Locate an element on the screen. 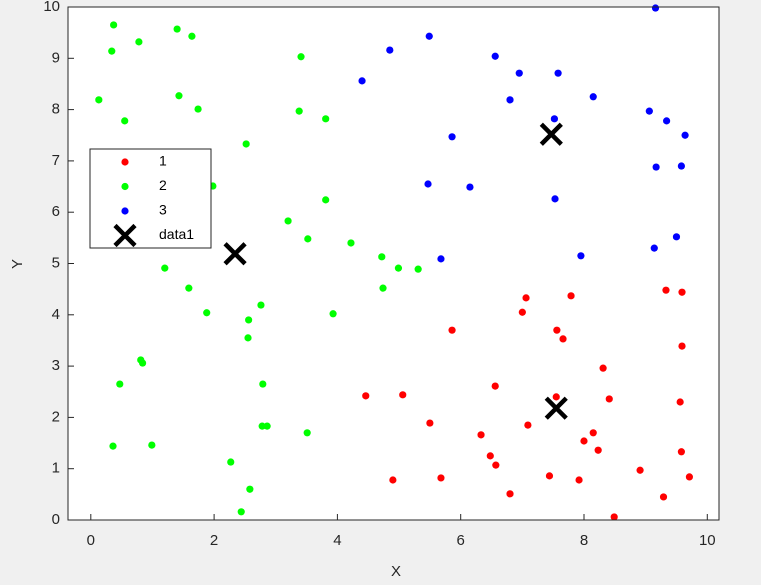 This screenshot has width=761, height=585. y-tick-label: 8 is located at coordinates (56, 109).